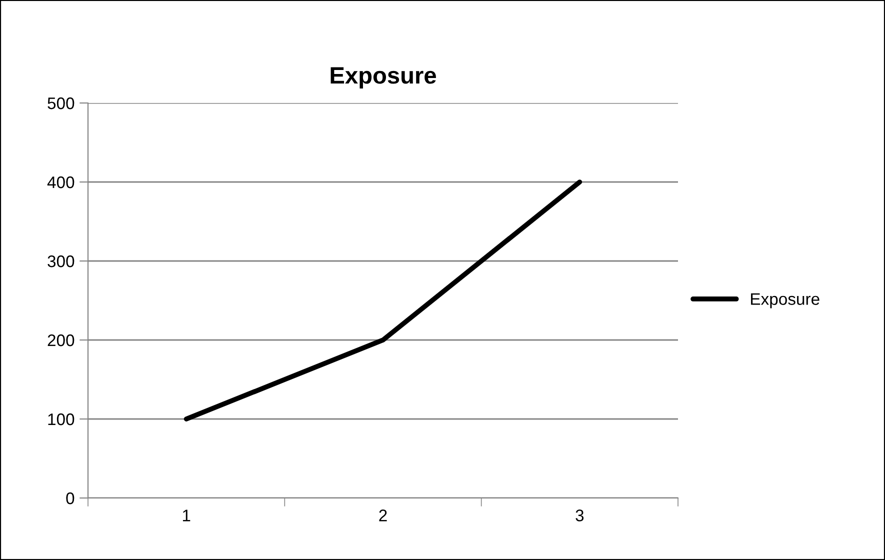 The width and height of the screenshot is (885, 560). What do you see at coordinates (60, 182) in the screenshot?
I see `y-tick-label: 400` at bounding box center [60, 182].